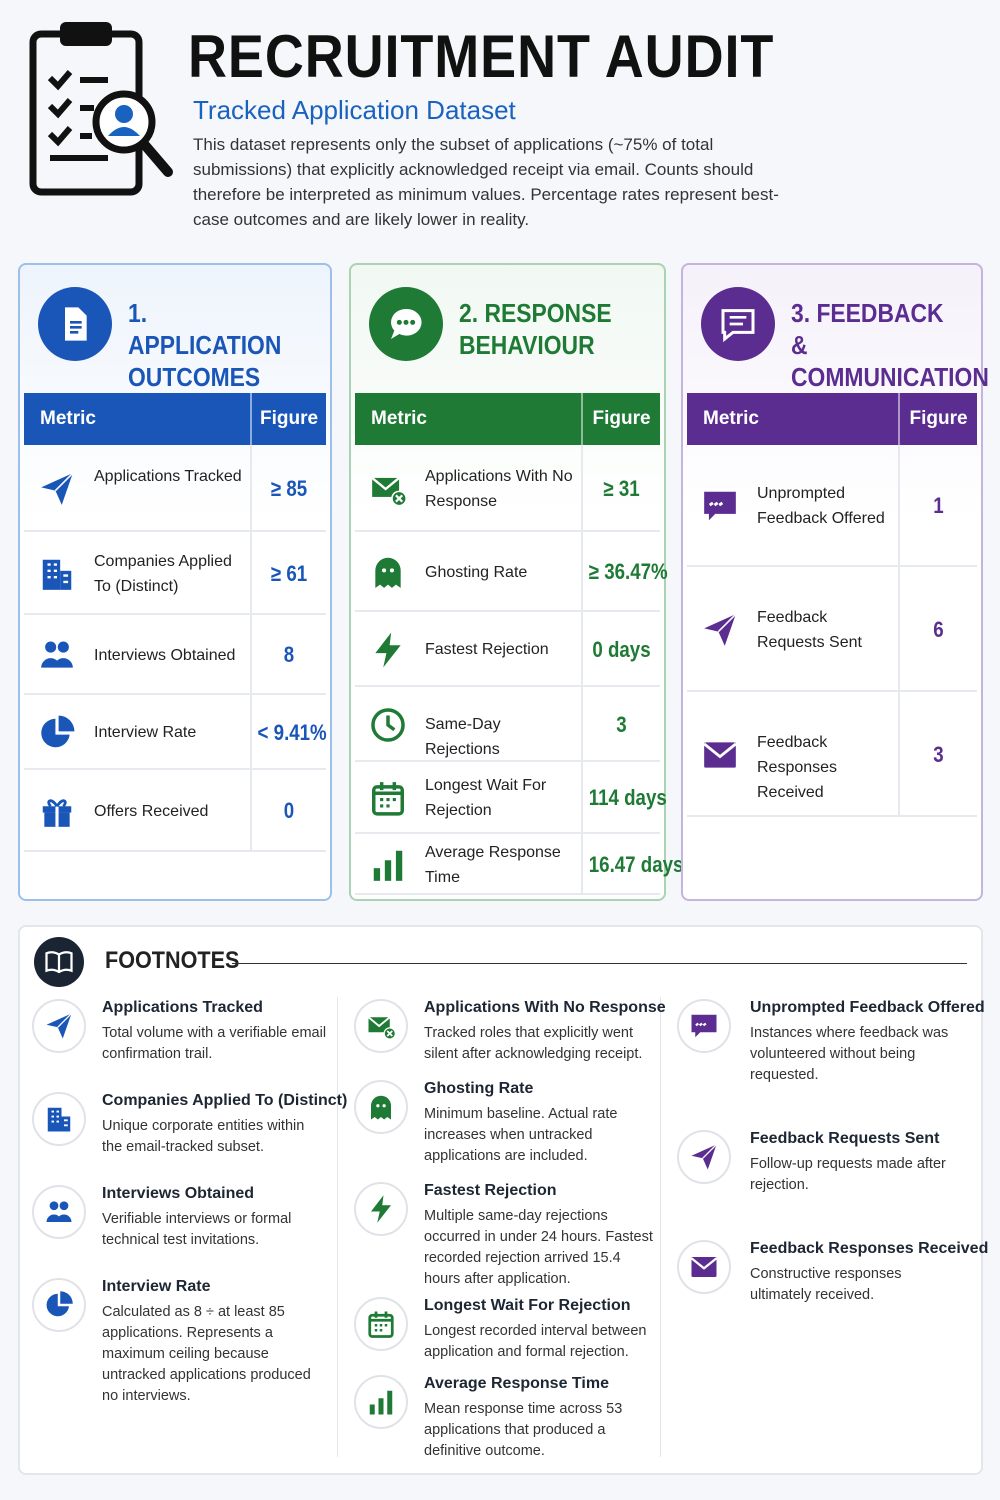 The width and height of the screenshot is (1000, 1500). What do you see at coordinates (535, 329) in the screenshot?
I see `panel-title: 2. RESPONSE BEHAVIOUR` at bounding box center [535, 329].